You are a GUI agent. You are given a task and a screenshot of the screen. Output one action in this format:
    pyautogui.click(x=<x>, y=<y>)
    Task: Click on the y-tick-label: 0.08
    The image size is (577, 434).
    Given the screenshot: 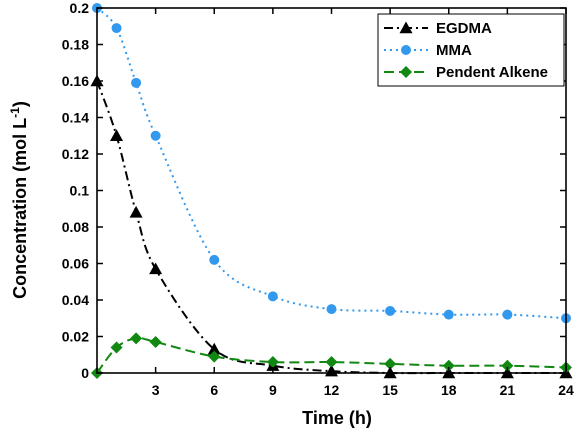 What is the action you would take?
    pyautogui.click(x=75, y=227)
    